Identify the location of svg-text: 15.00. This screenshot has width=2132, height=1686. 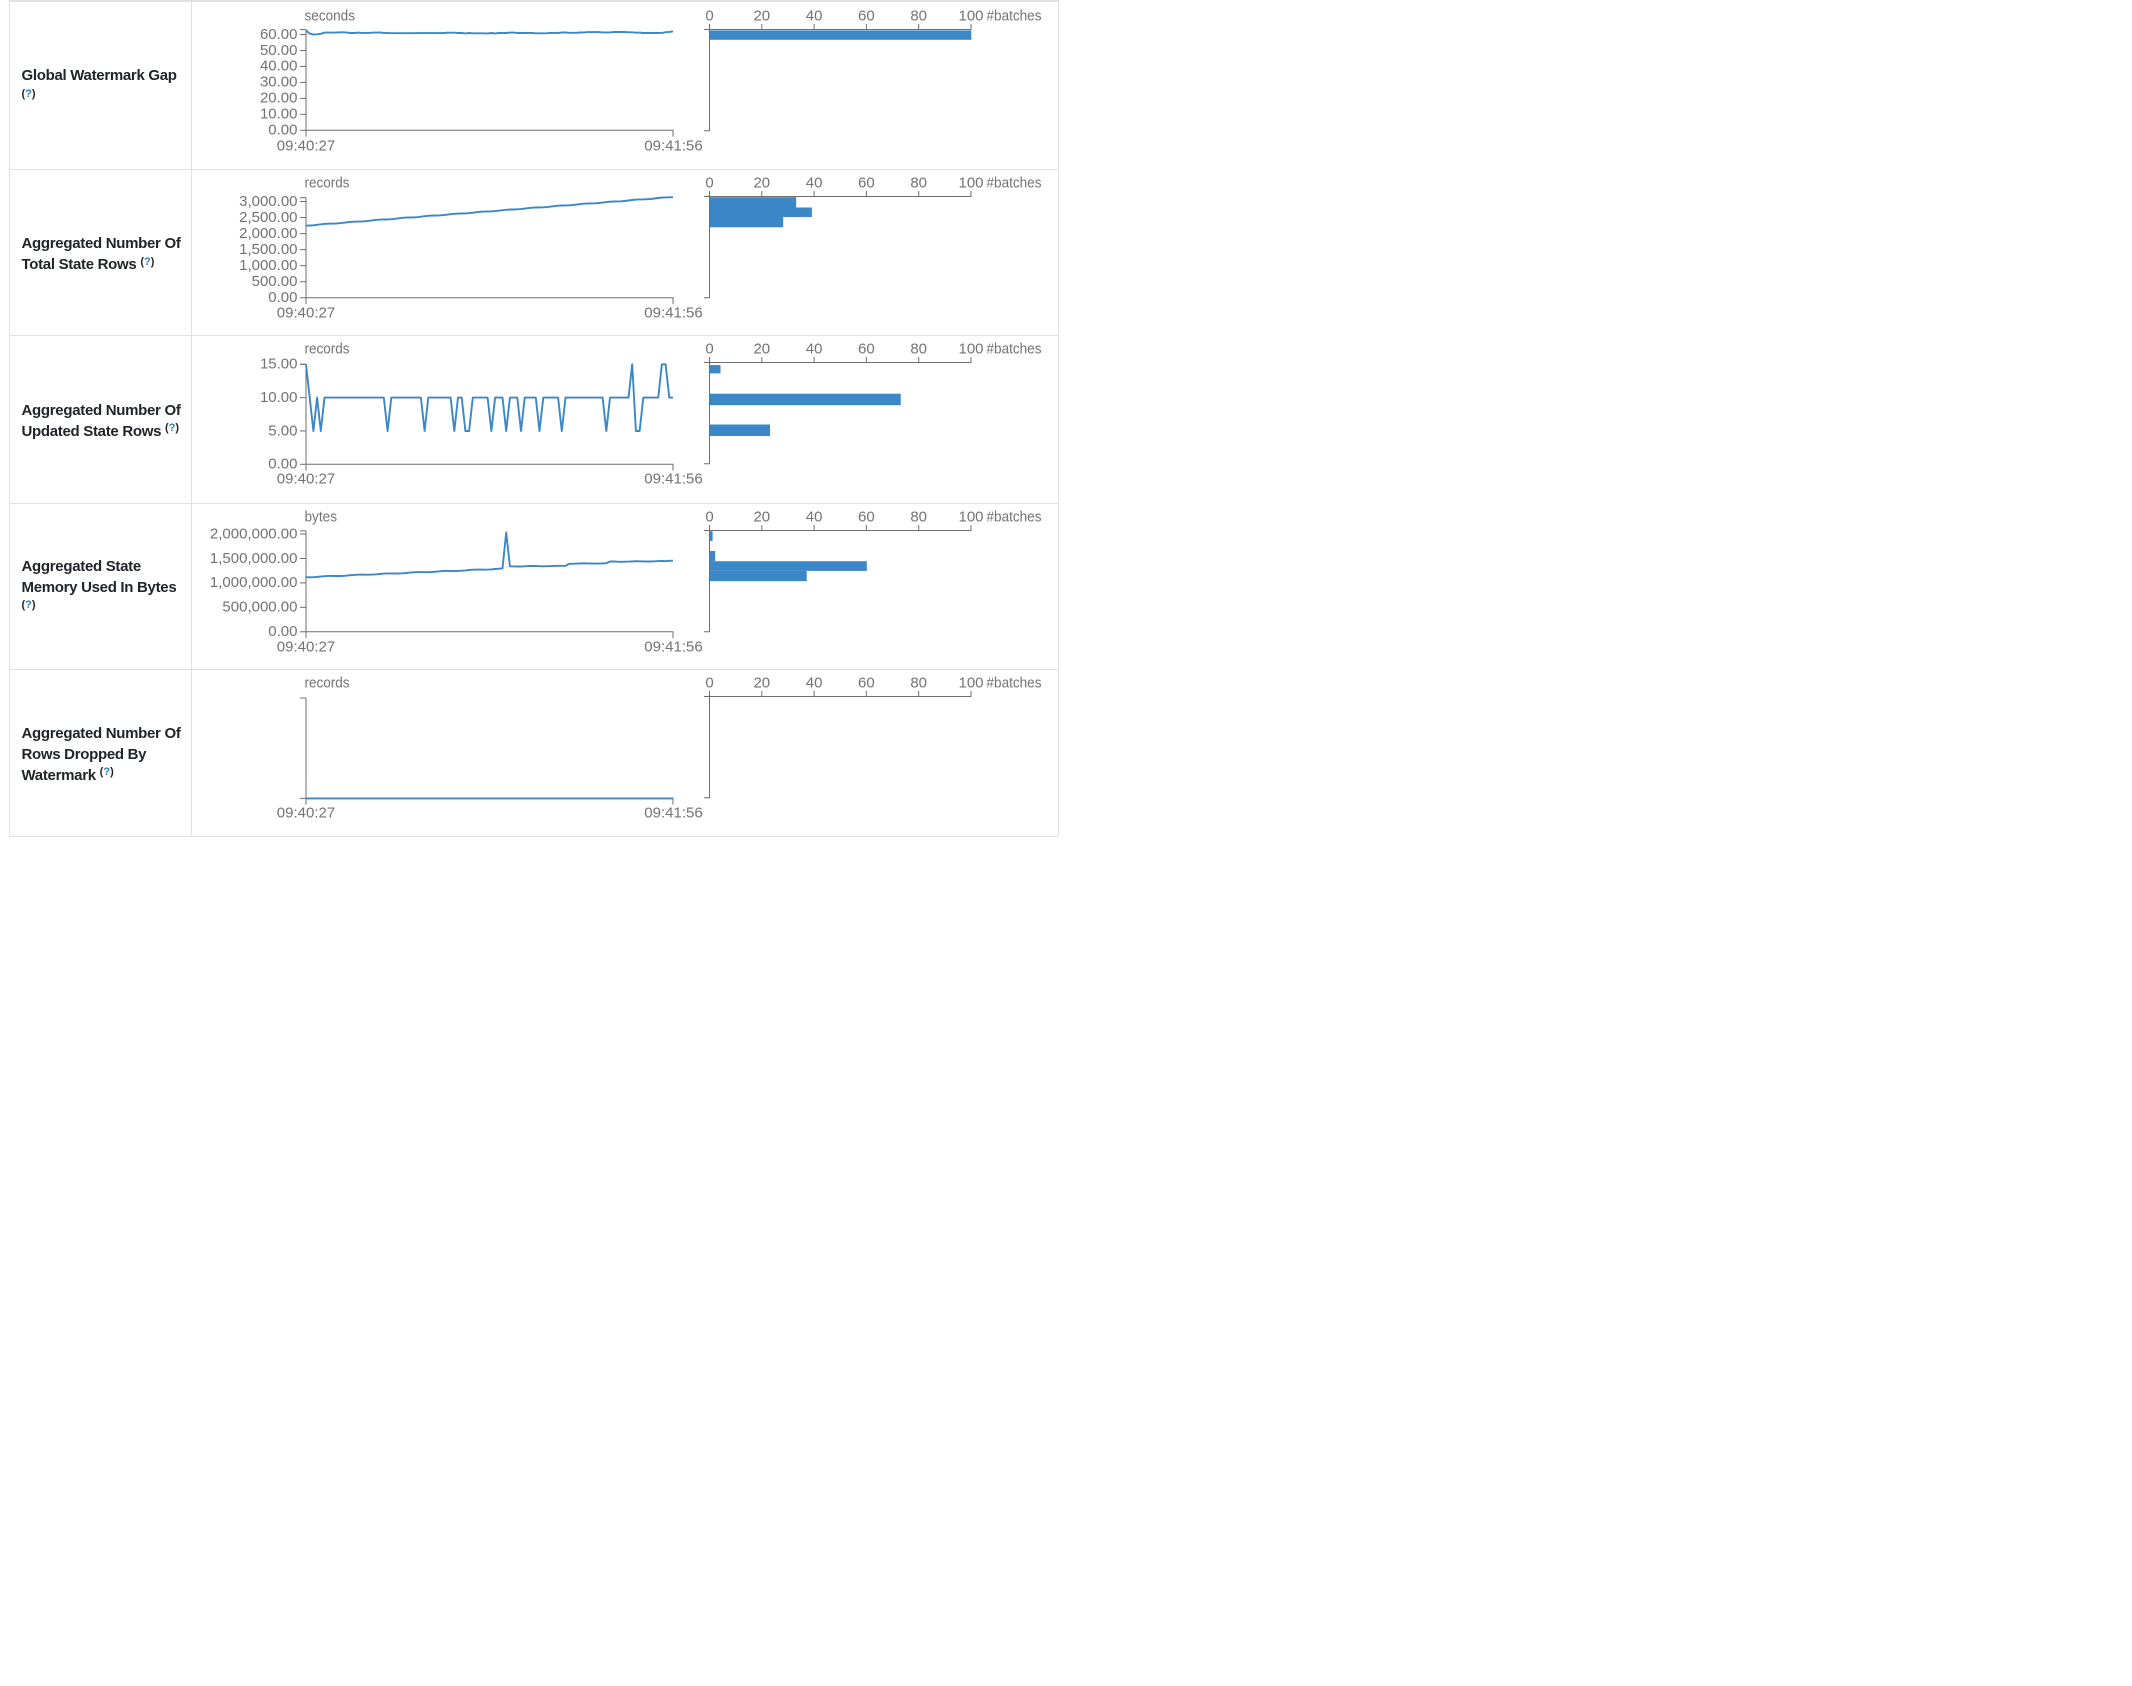
(279, 363).